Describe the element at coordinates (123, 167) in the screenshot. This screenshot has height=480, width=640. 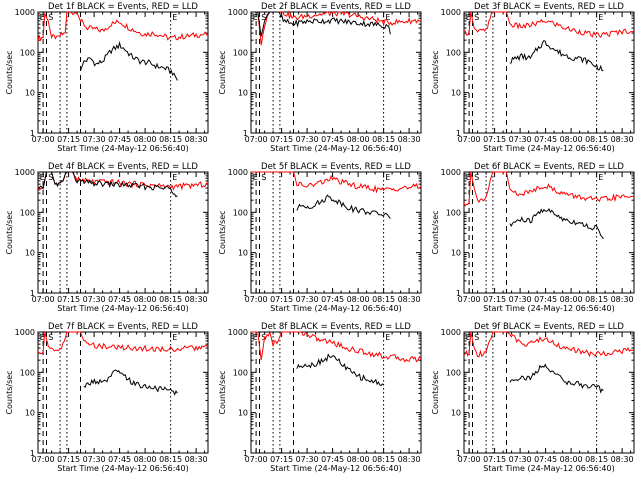
I see `chart-title: Det 4f BLACK = Events, RED = LLD` at that location.